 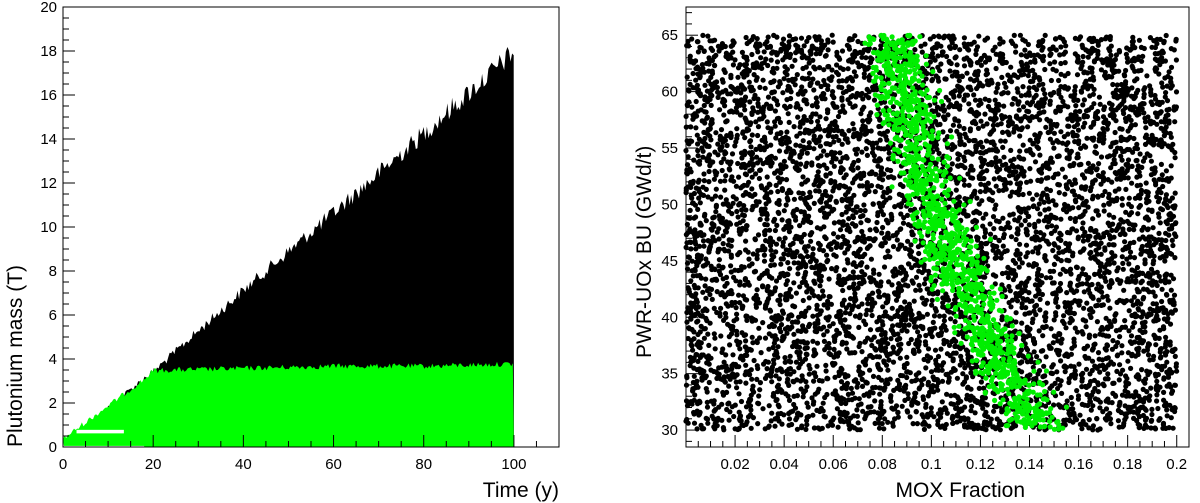 What do you see at coordinates (53, 271) in the screenshot?
I see `left-y-tick-label: 8` at bounding box center [53, 271].